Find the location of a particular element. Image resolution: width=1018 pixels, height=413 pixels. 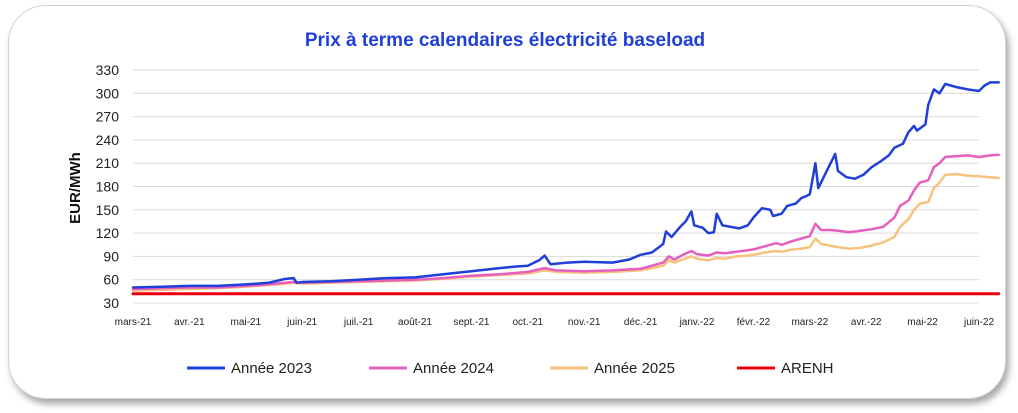

y-tick-label: 240 is located at coordinates (108, 140).